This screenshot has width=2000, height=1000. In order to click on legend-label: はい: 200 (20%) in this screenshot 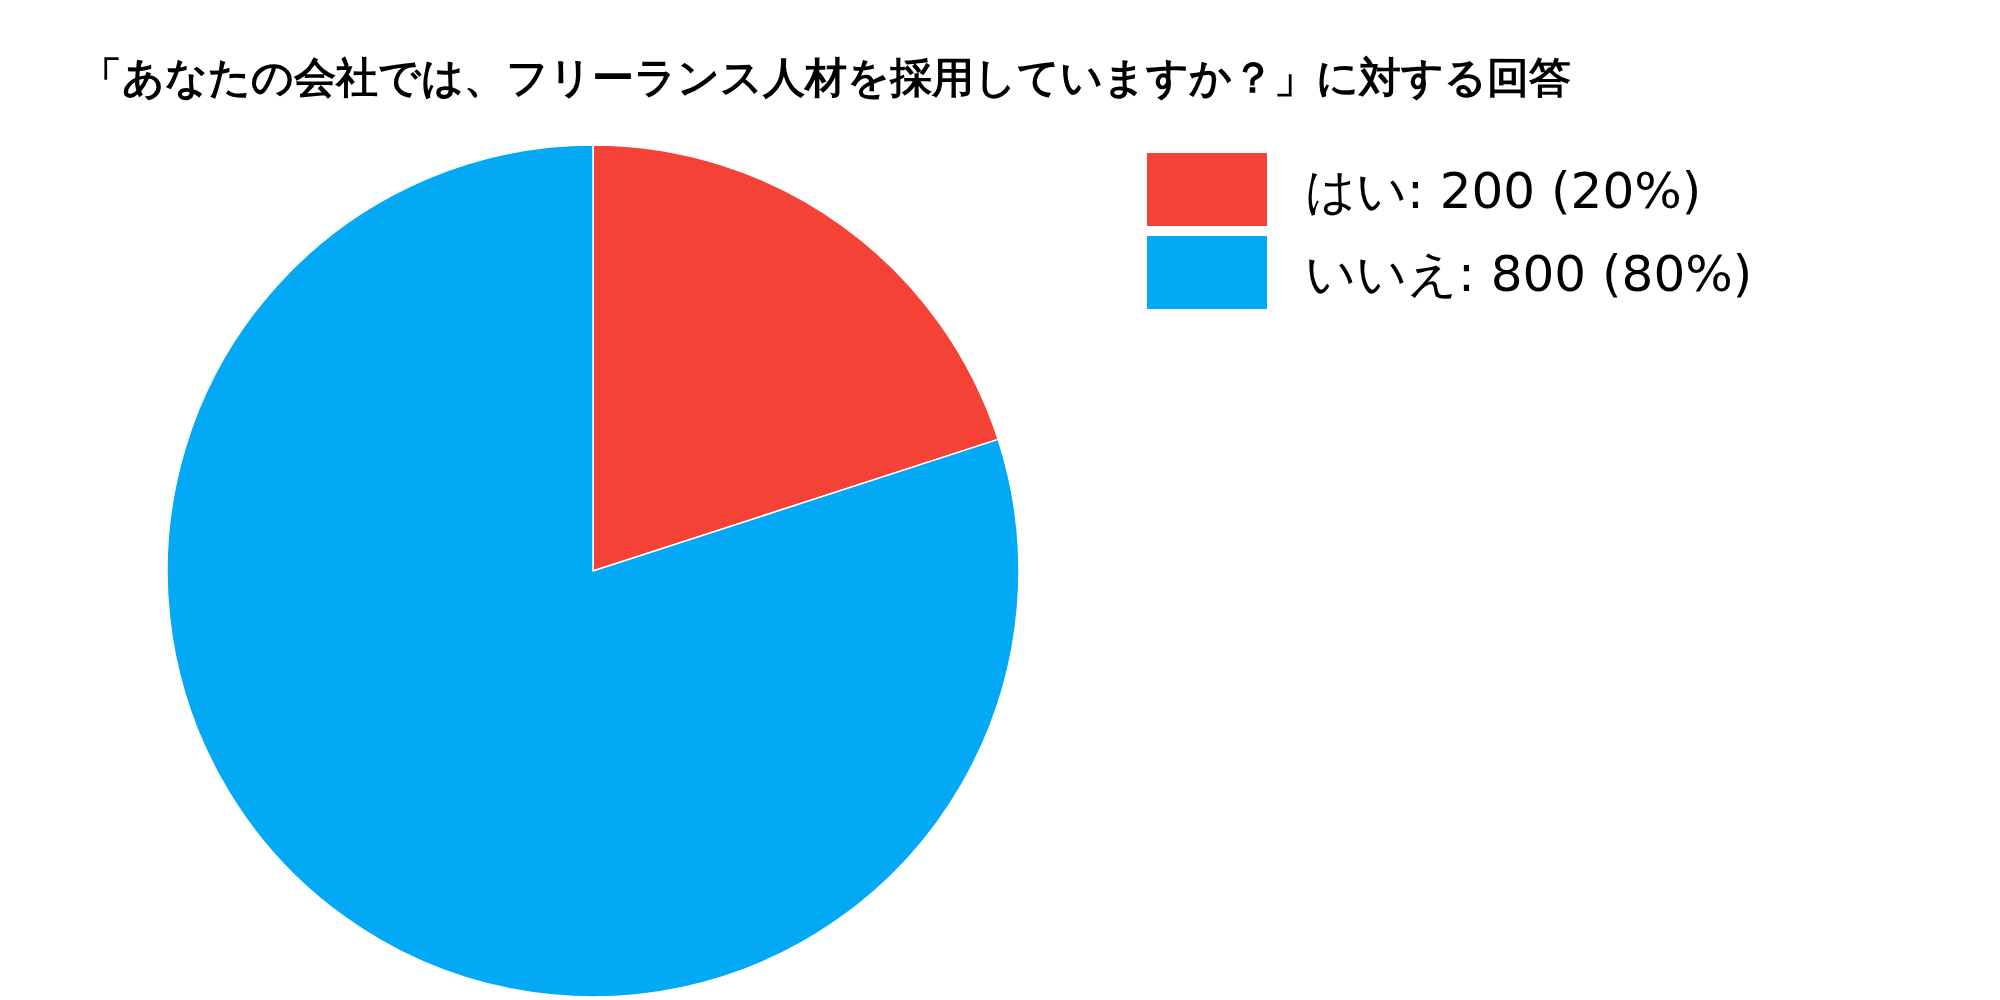, I will do `click(1503, 191)`.